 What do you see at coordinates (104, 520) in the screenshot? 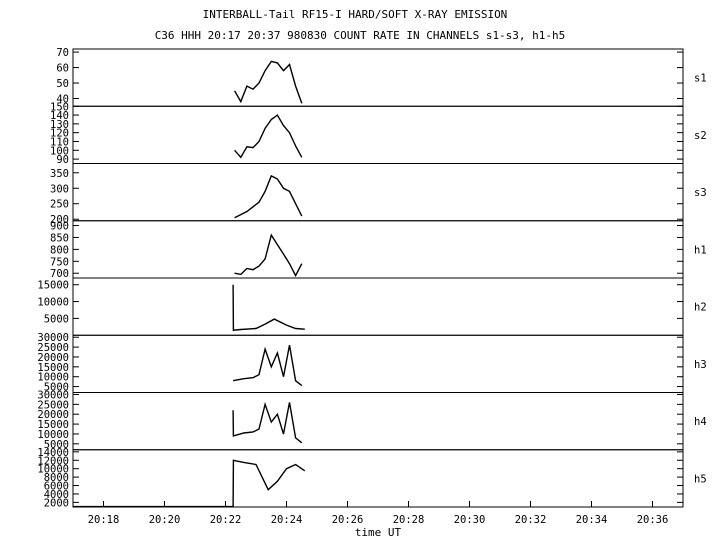
I see `x-tick-label: 20:18` at bounding box center [104, 520].